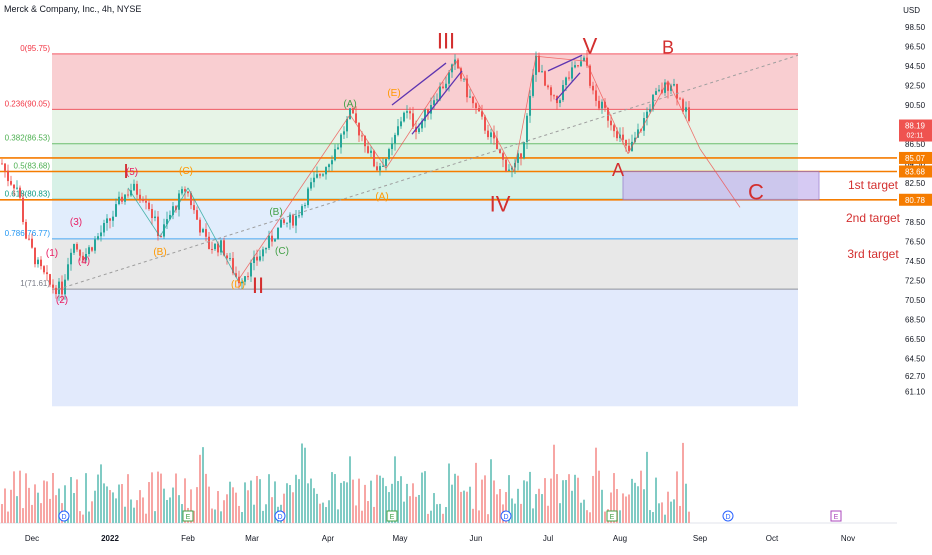 The width and height of the screenshot is (932, 555). I want to click on x-tick-label: Dec, so click(32, 538).